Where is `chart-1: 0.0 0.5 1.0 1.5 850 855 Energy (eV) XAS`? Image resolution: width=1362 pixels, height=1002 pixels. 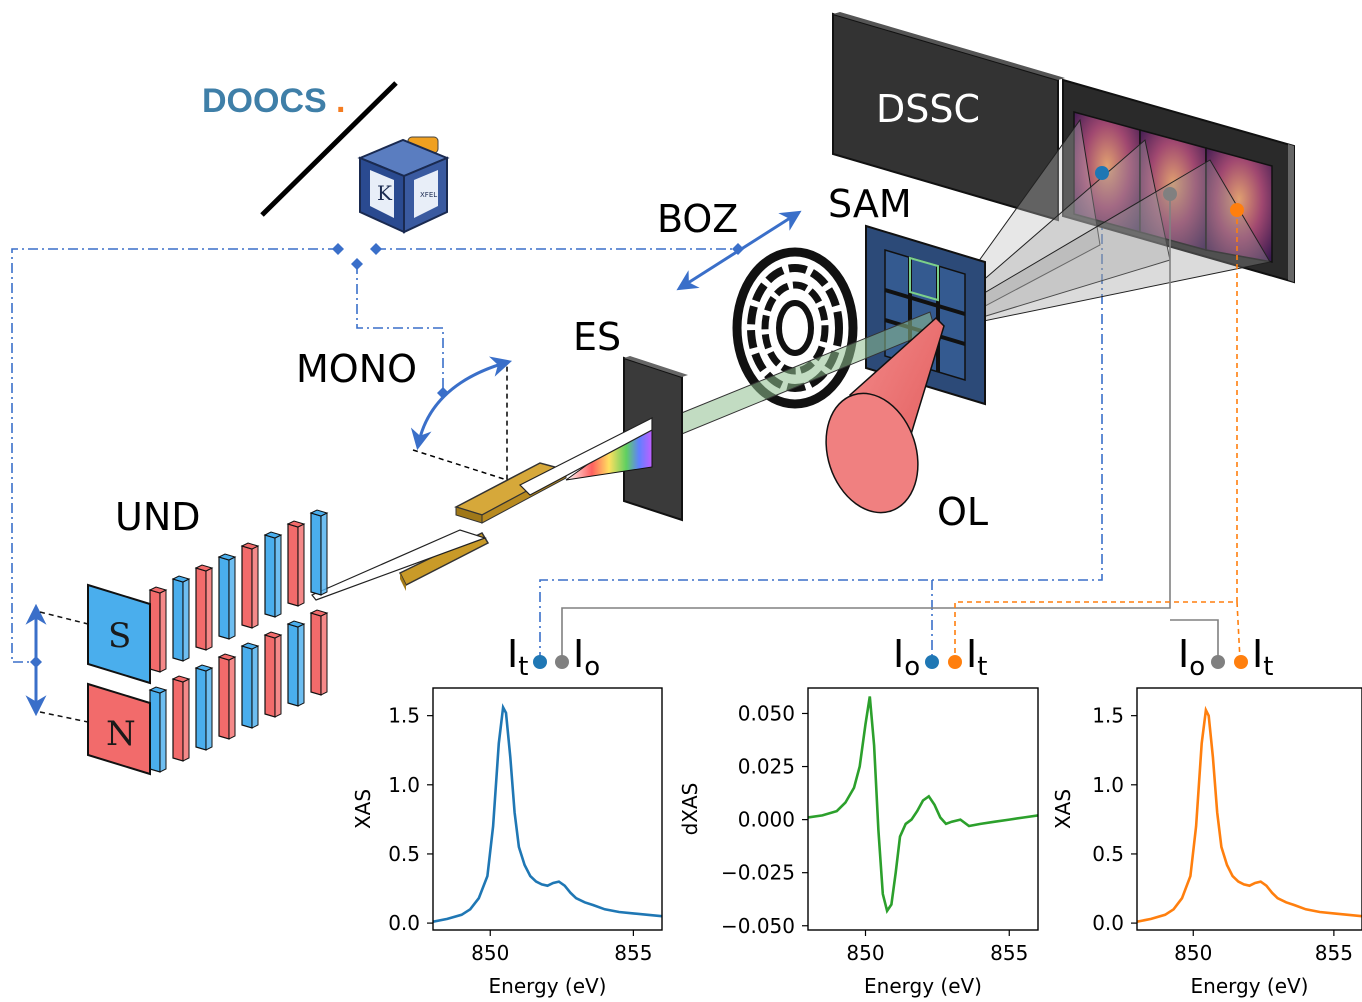 chart-1: 0.0 0.5 1.0 1.5 850 855 Energy (eV) XAS is located at coordinates (507, 842).